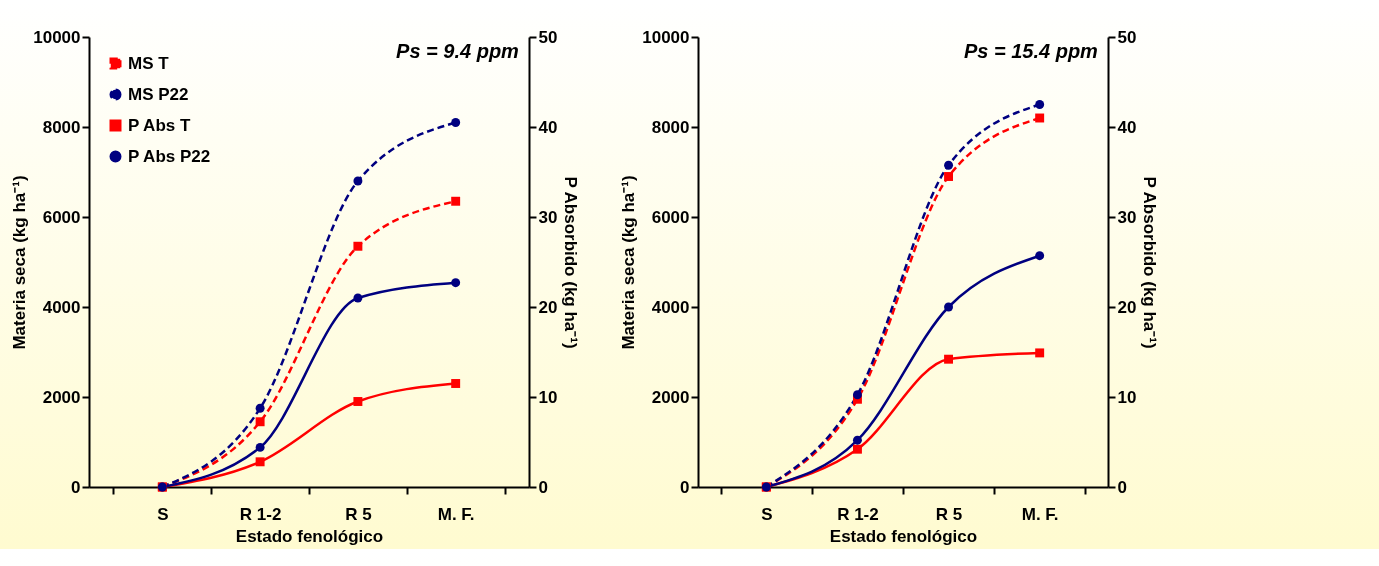  Describe the element at coordinates (169, 156) in the screenshot. I see `legend-label: P Abs P22` at that location.